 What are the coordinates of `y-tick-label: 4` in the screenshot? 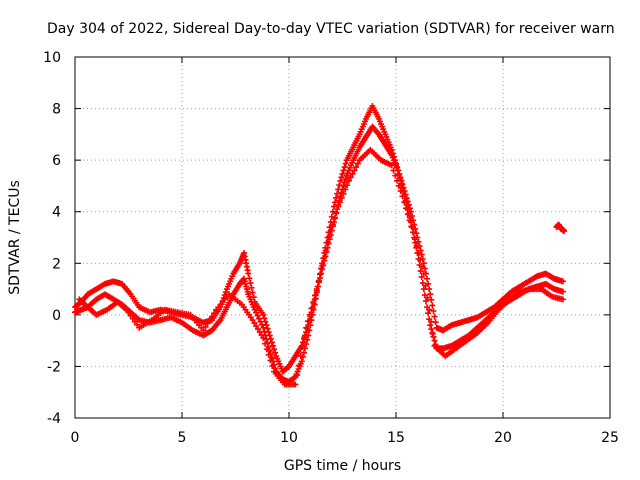 It's located at (56, 213).